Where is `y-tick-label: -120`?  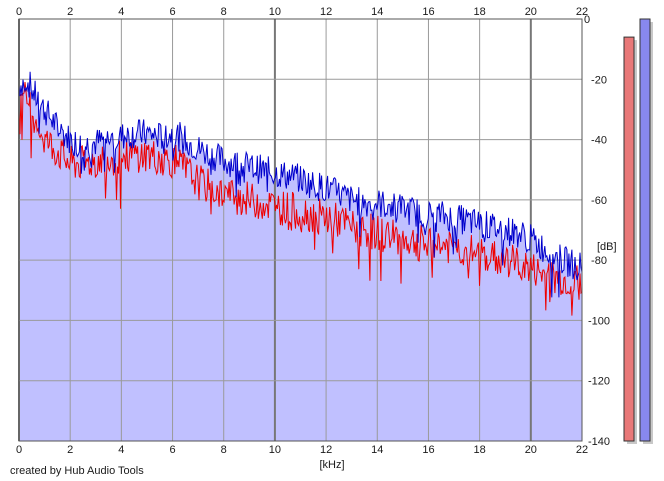 y-tick-label: -120 is located at coordinates (599, 382).